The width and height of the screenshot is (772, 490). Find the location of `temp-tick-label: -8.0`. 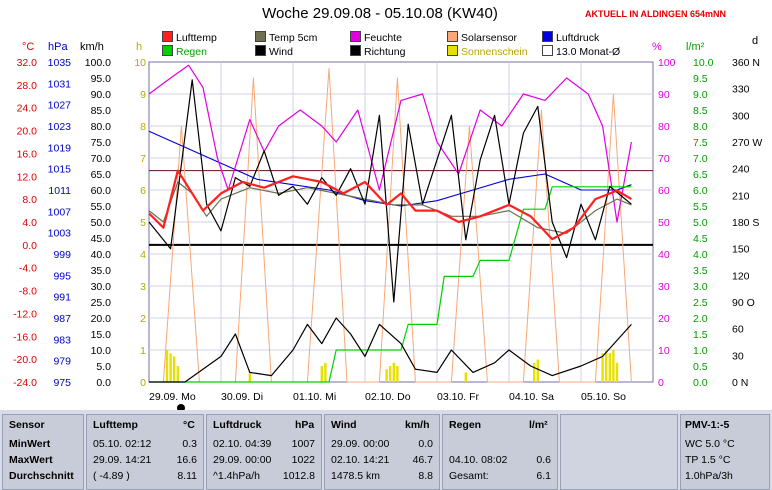

temp-tick-label: -8.0 is located at coordinates (28, 292).